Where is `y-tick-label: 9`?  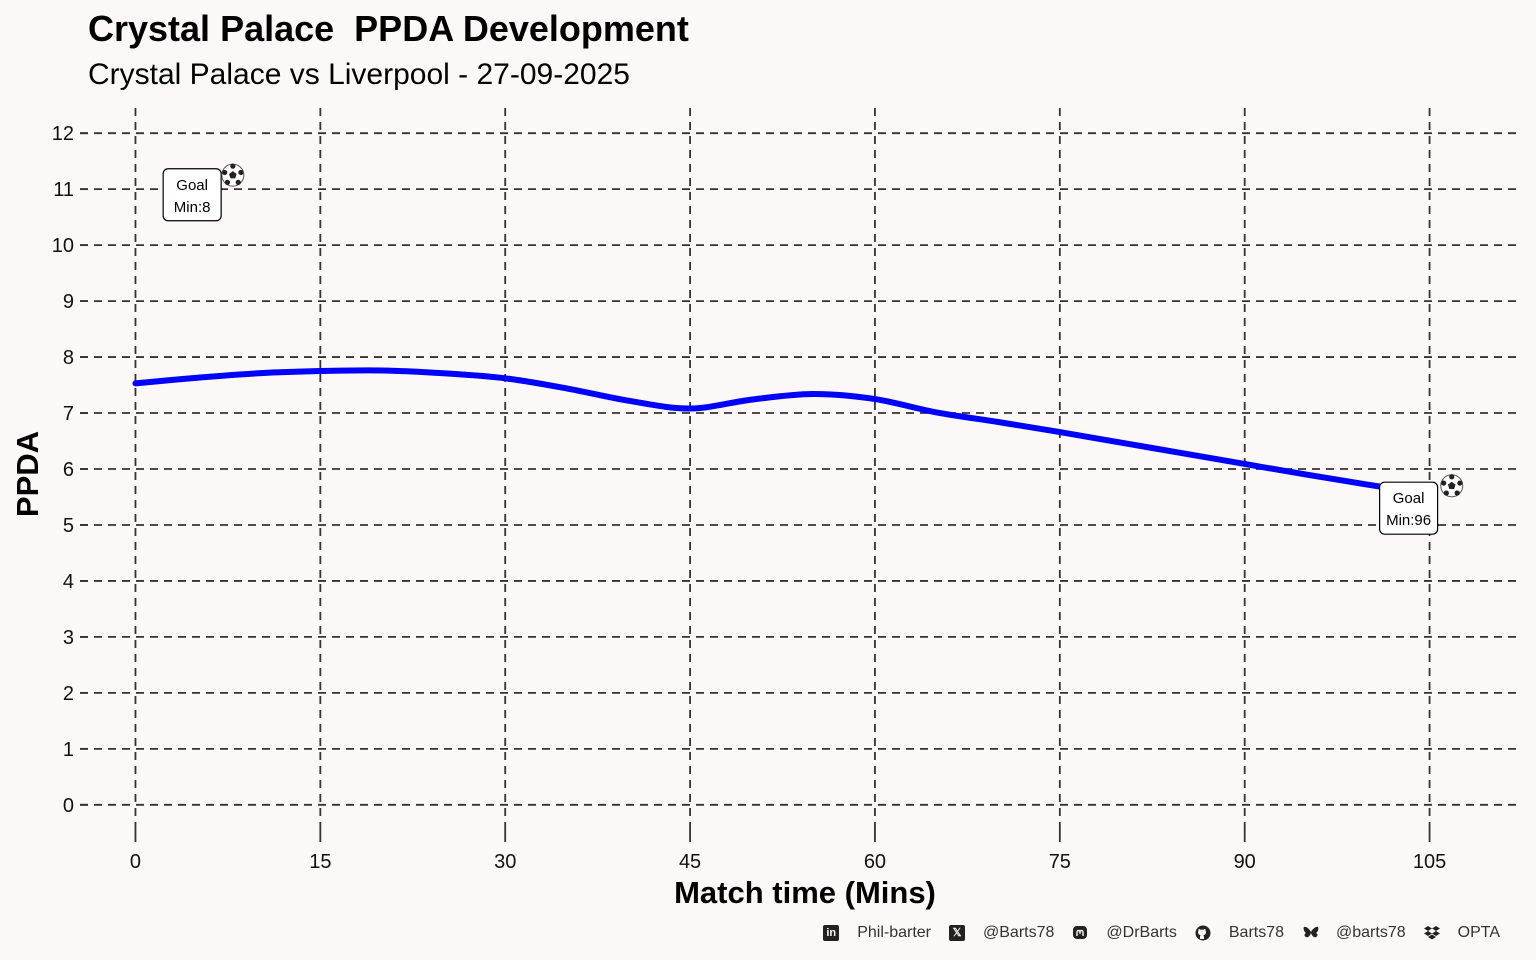
y-tick-label: 9 is located at coordinates (68, 302).